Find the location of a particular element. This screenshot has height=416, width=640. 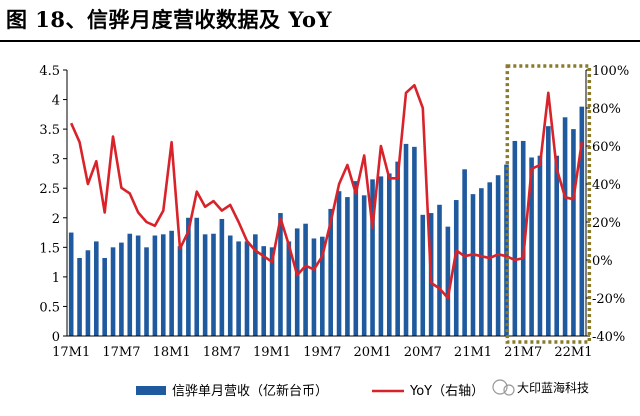

y-axis-right: -40% -20% 0% 20% 40% 60% 80% 100% is located at coordinates (607, 204).